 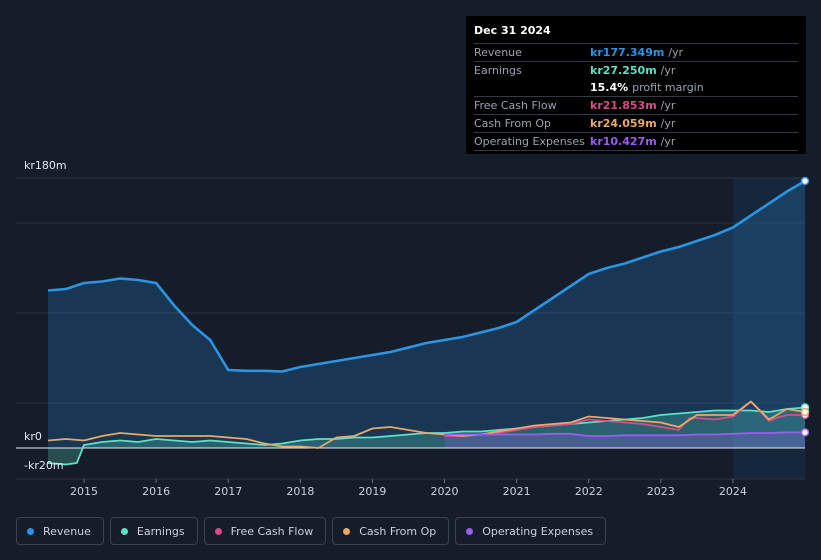 What do you see at coordinates (768, 328) in the screenshot?
I see `forecast-highlight-band` at bounding box center [768, 328].